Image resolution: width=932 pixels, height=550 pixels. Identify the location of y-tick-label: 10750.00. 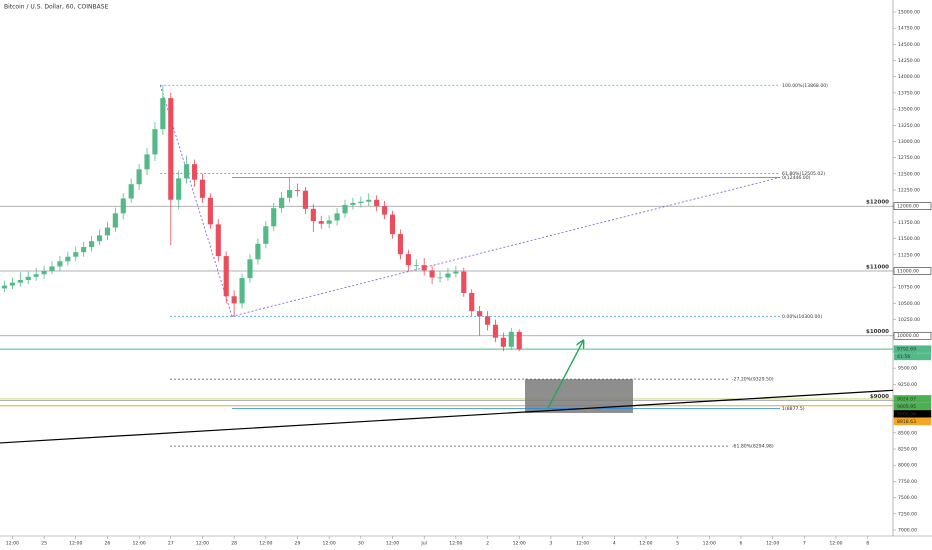
(909, 288).